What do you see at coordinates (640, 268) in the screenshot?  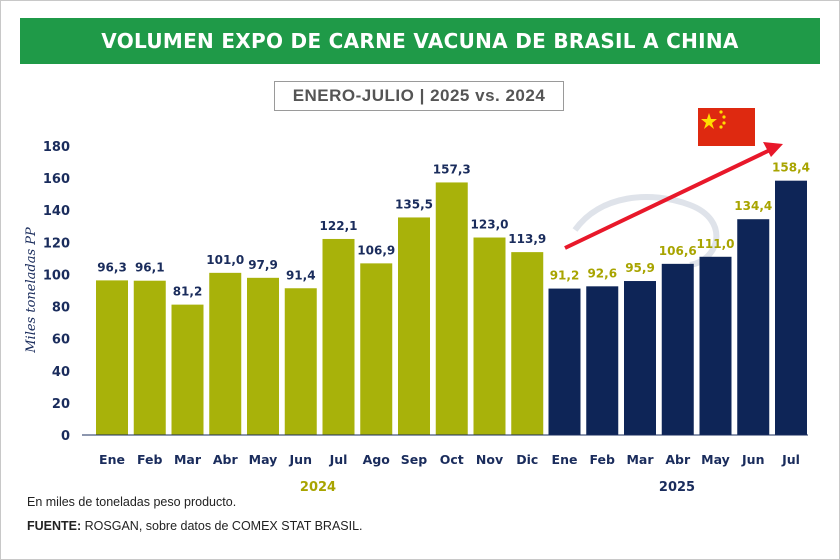 I see `data-label: 95,9` at bounding box center [640, 268].